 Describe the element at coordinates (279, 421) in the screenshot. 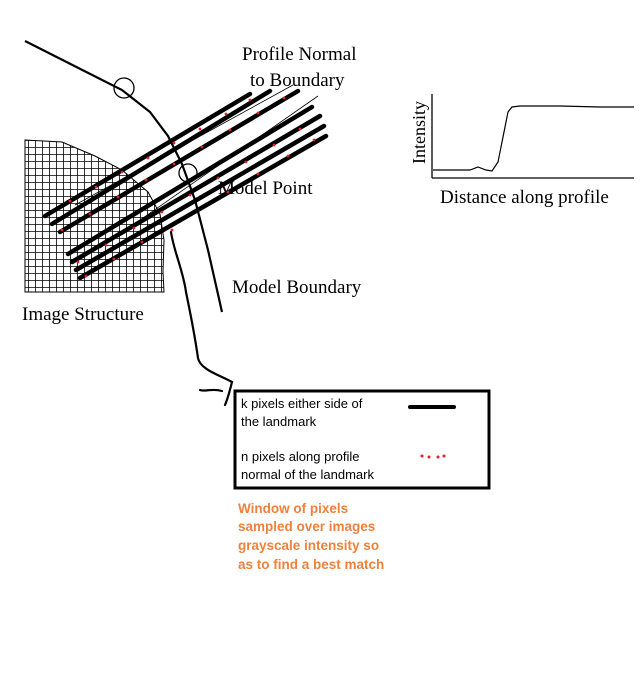

I see `legend-item1-line2: the landmark` at that location.